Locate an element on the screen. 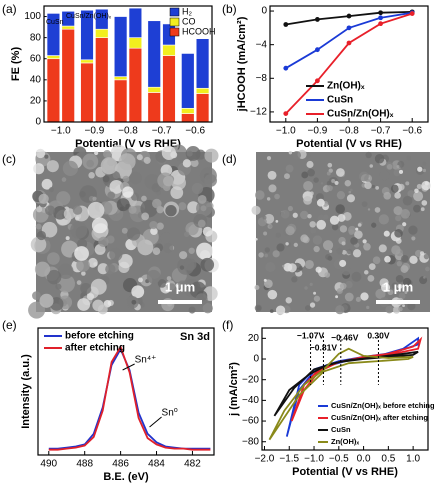 The height and width of the screenshot is (485, 434). panel-label: (b) is located at coordinates (229, 9).